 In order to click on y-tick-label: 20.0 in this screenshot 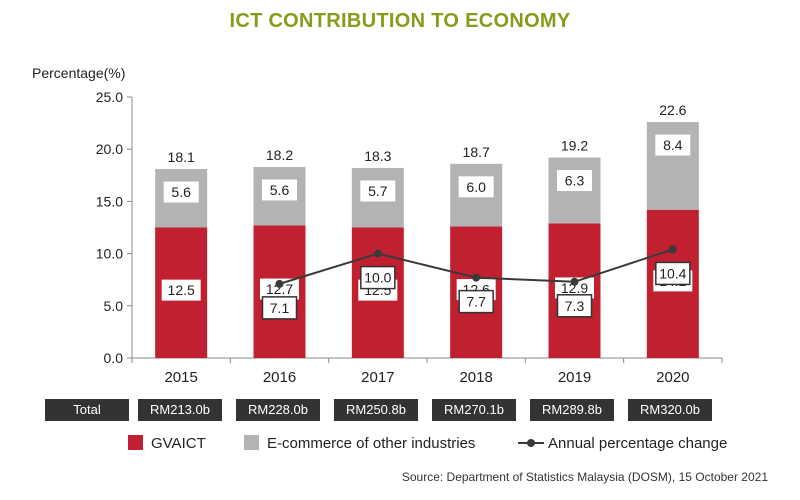, I will do `click(109, 149)`.